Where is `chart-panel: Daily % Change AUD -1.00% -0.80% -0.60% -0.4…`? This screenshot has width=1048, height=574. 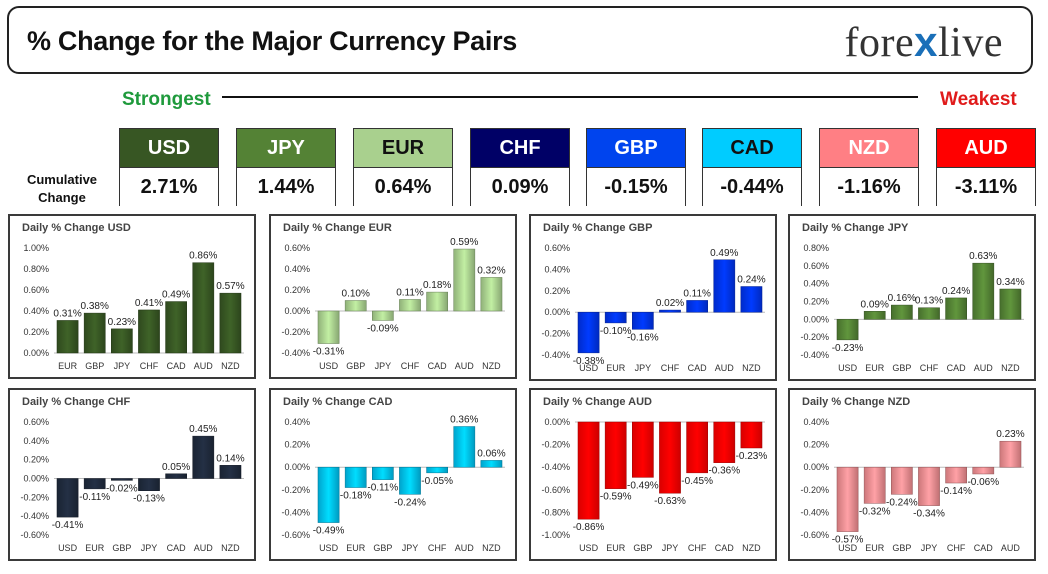 chart-panel: Daily % Change AUD -1.00% -0.80% -0.60% -0.4… is located at coordinates (653, 474).